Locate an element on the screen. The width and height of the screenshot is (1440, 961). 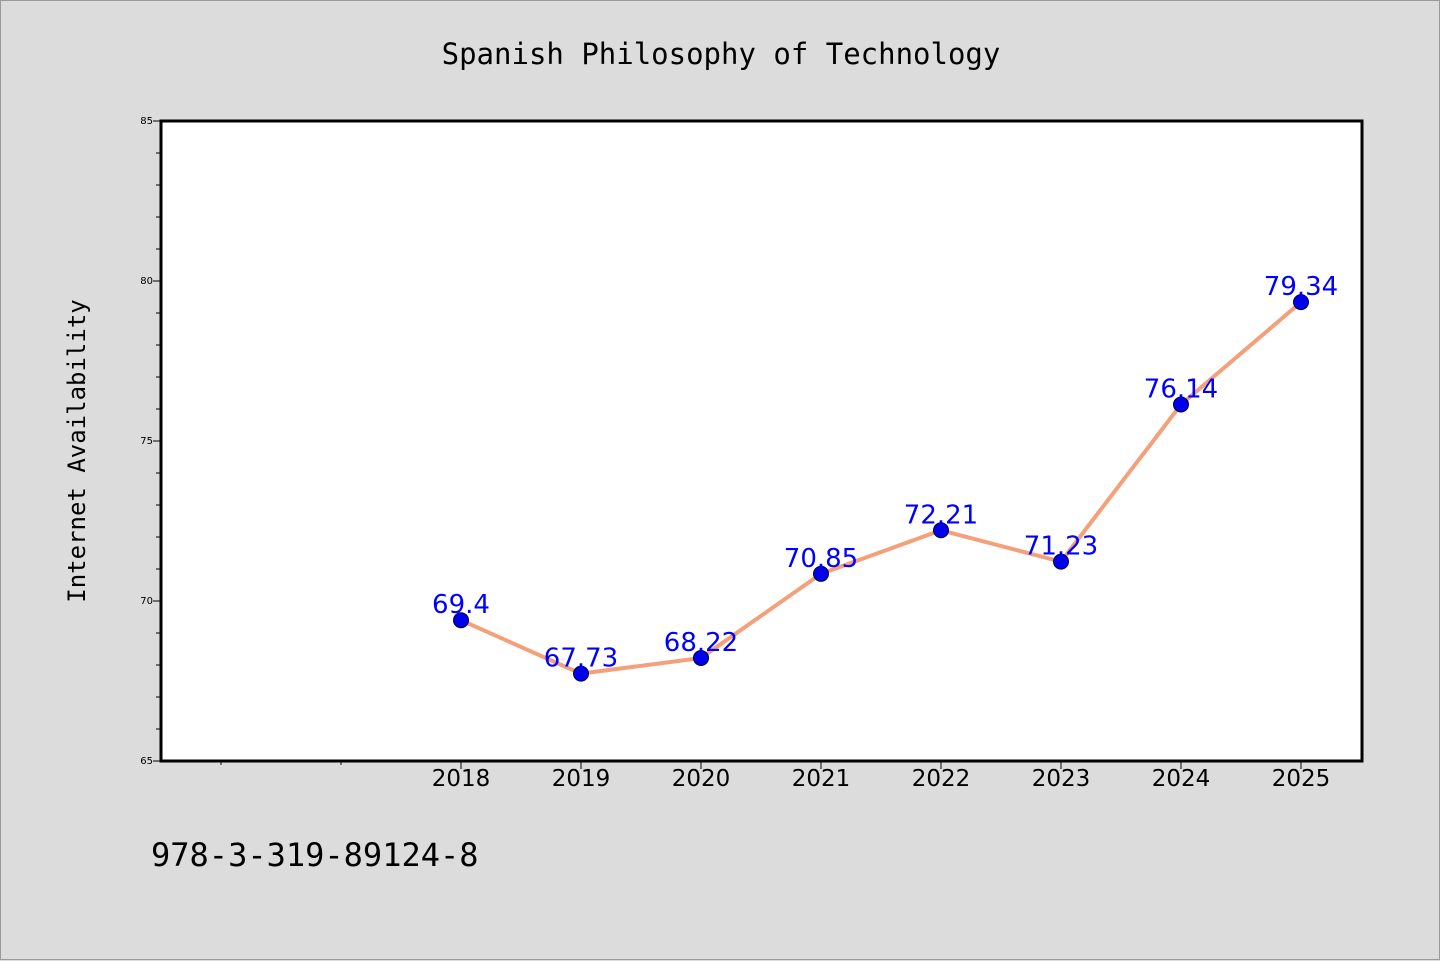
y-tick-label: 65 is located at coordinates (146, 761).